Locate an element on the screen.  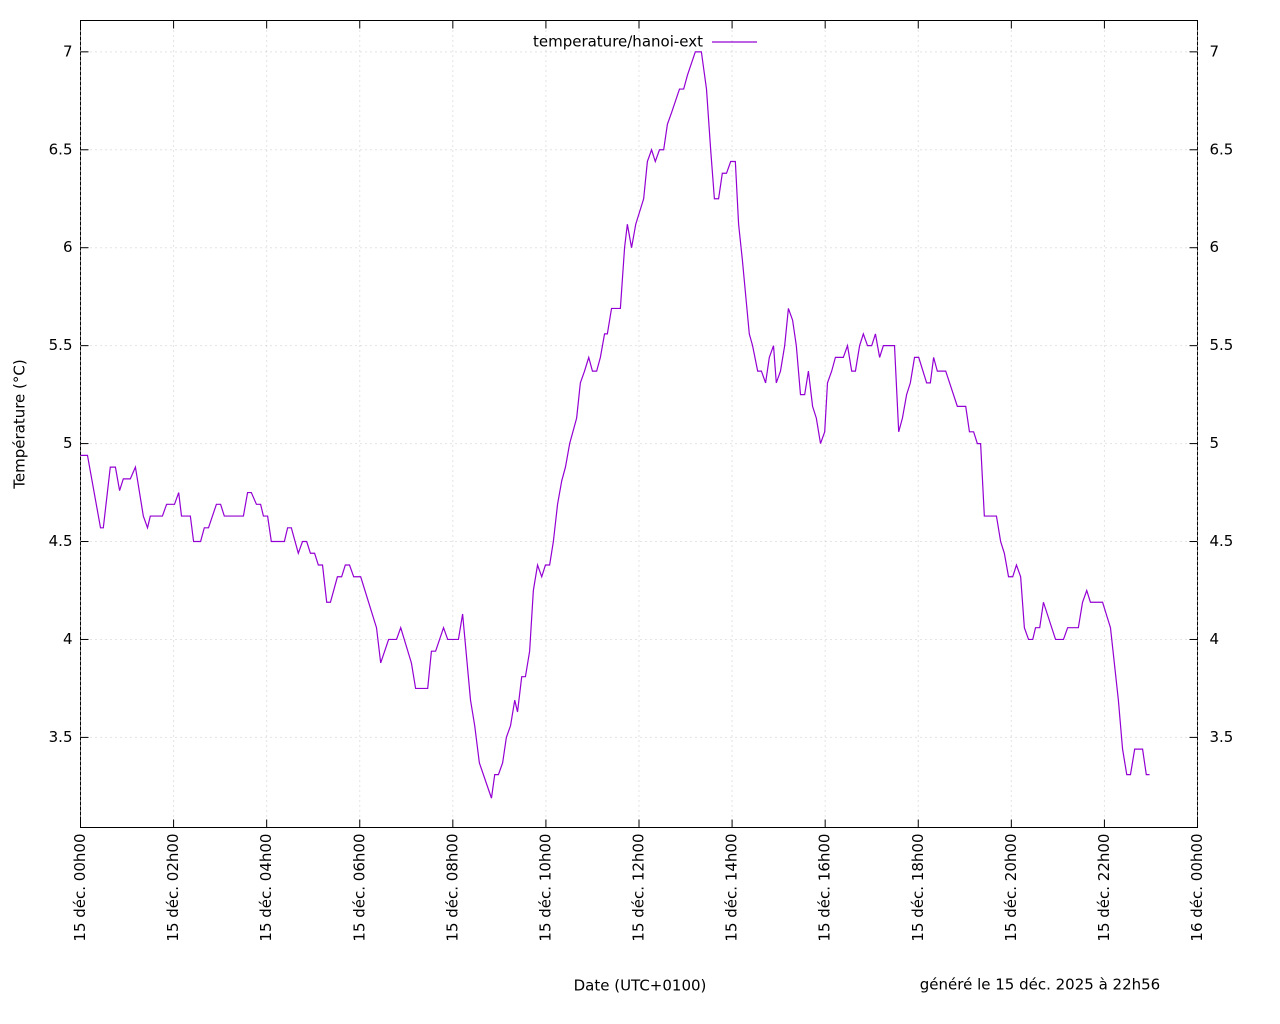
x-tick-label: 15 déc. 04h00 is located at coordinates (266, 888).